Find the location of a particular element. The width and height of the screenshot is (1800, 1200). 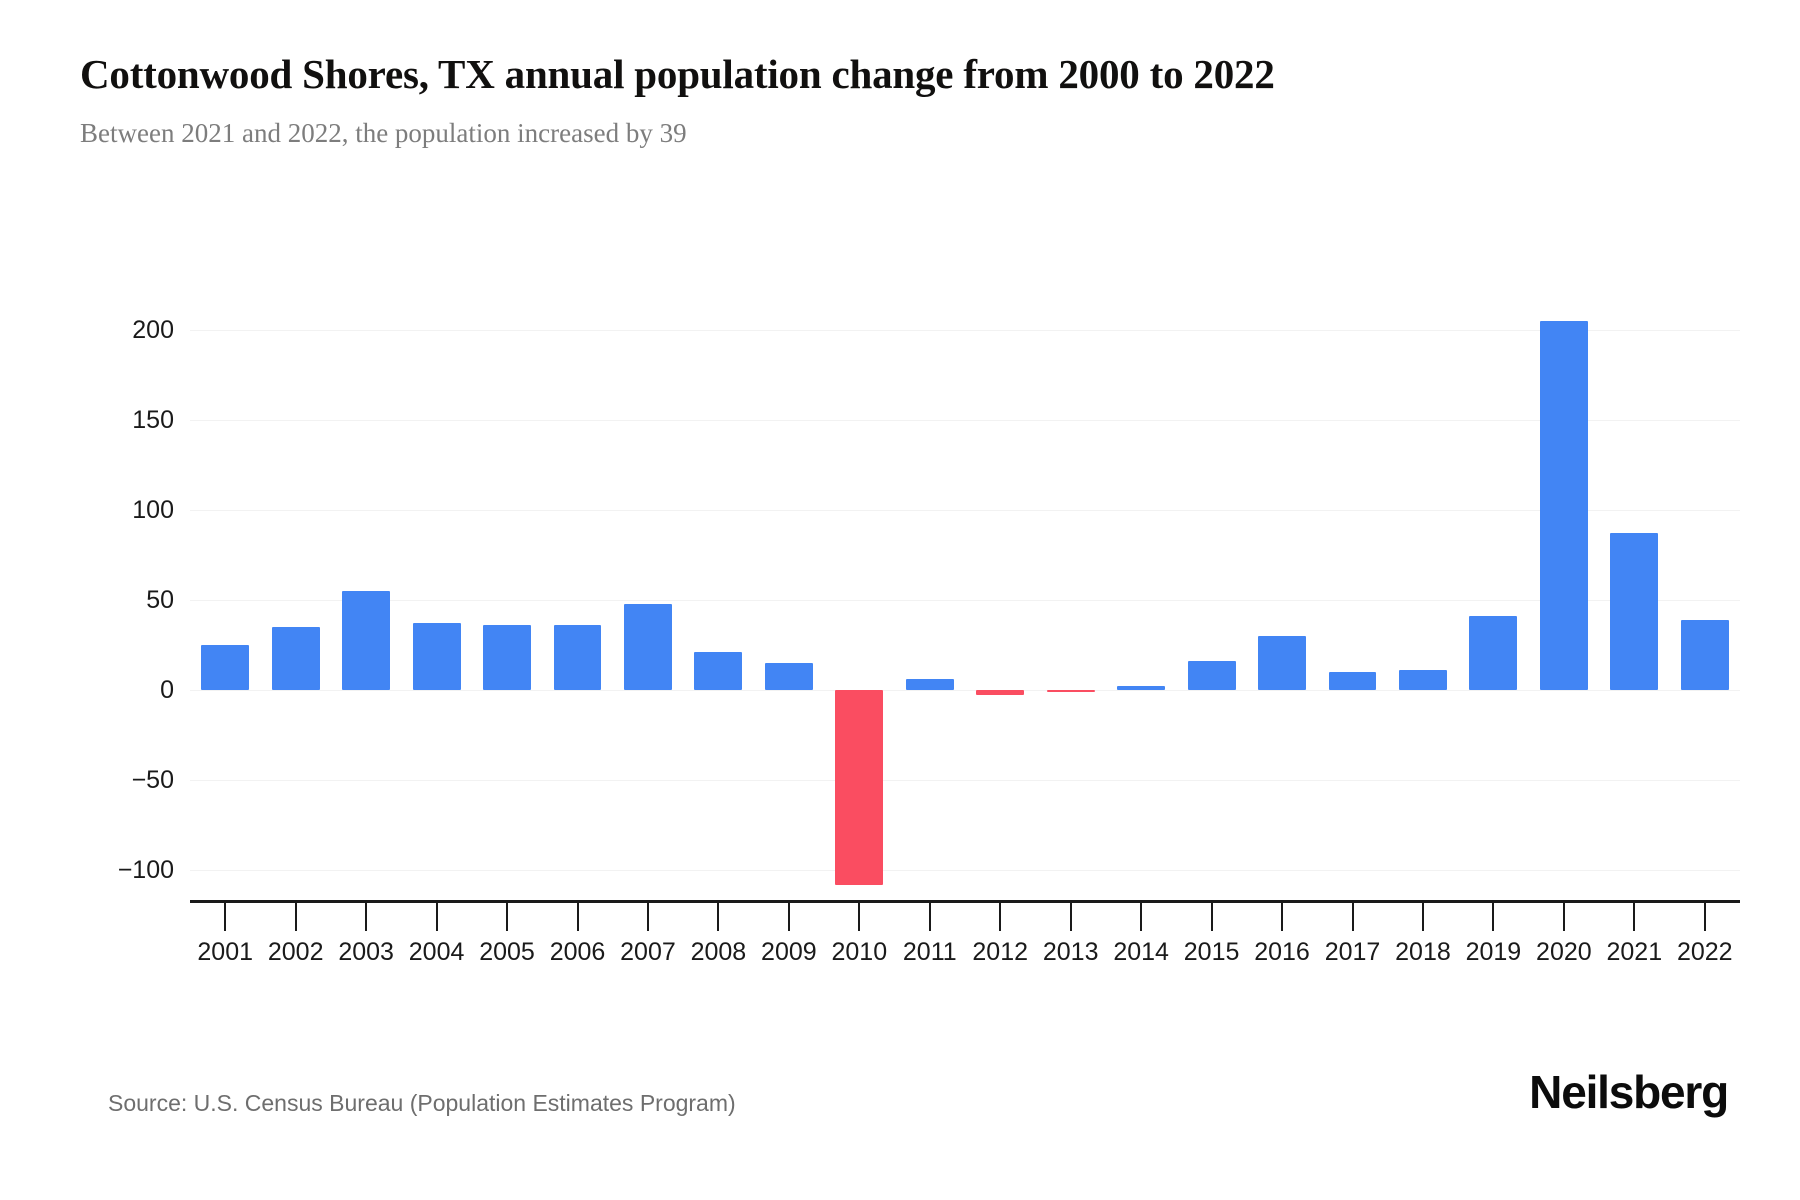

x-axis-tick-2020 is located at coordinates (1563, 917).